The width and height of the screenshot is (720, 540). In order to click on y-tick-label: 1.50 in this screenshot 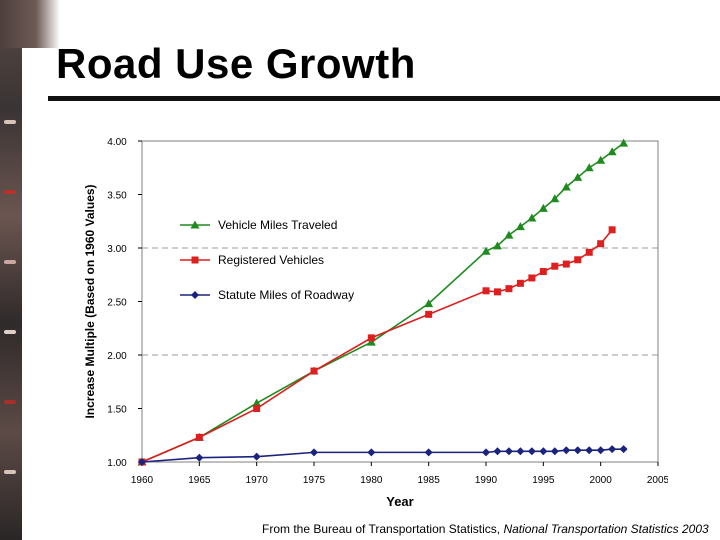, I will do `click(117, 410)`.